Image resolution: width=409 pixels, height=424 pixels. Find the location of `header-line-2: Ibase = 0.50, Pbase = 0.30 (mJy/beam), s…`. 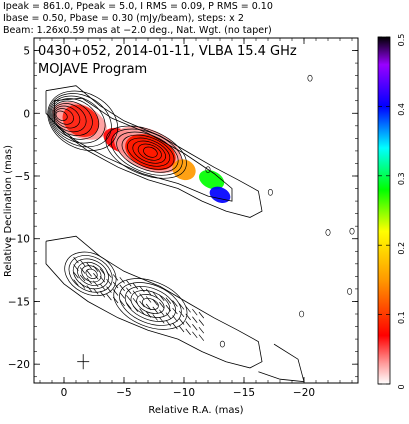

header-line-2: Ibase = 0.50, Pbase = 0.30 (mJy/beam), s… is located at coordinates (123, 18).